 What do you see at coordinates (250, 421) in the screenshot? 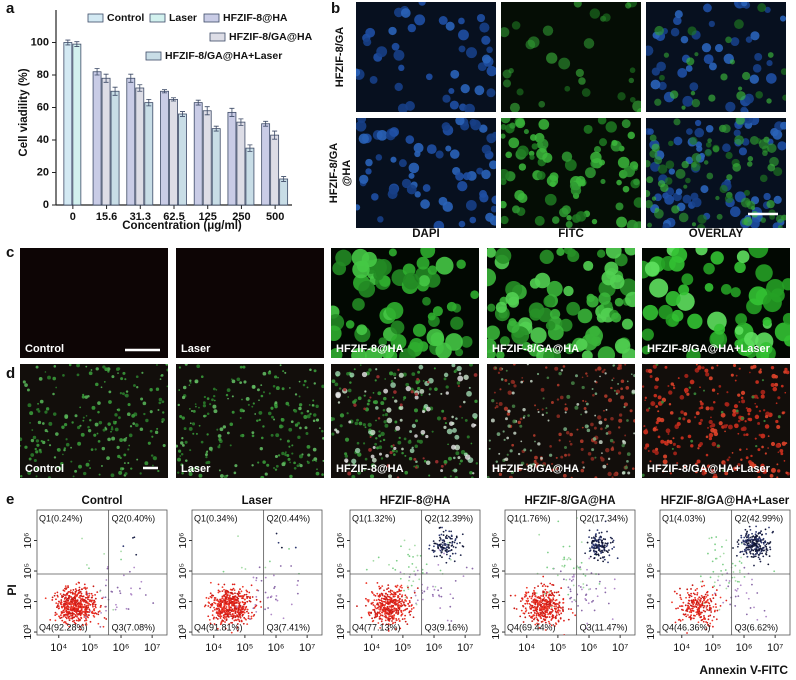
I see `staining-image-frame` at bounding box center [250, 421].